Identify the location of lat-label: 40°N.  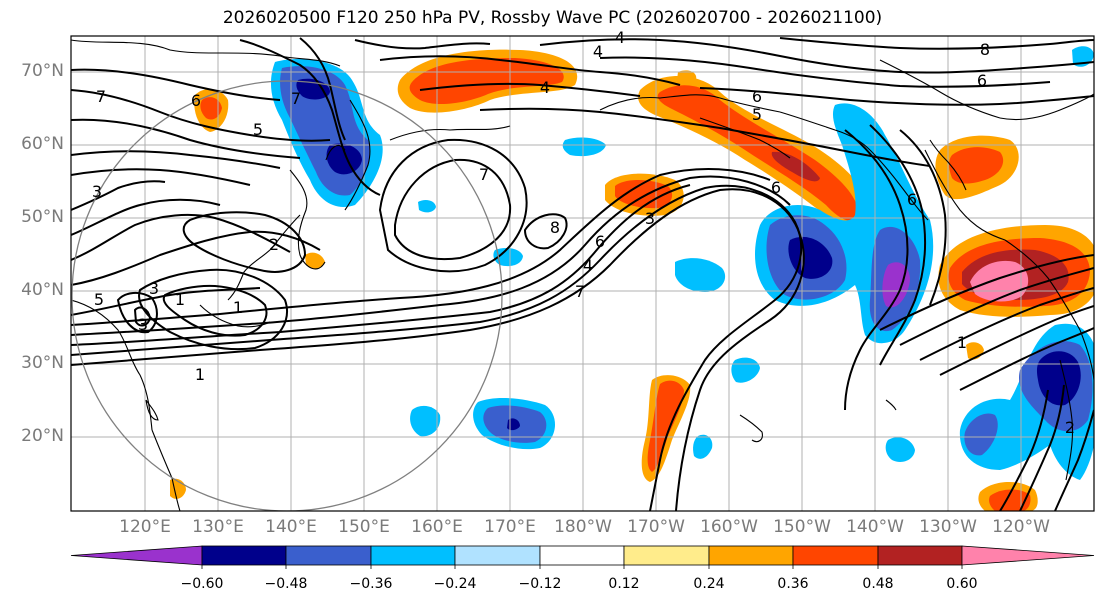
(42, 290).